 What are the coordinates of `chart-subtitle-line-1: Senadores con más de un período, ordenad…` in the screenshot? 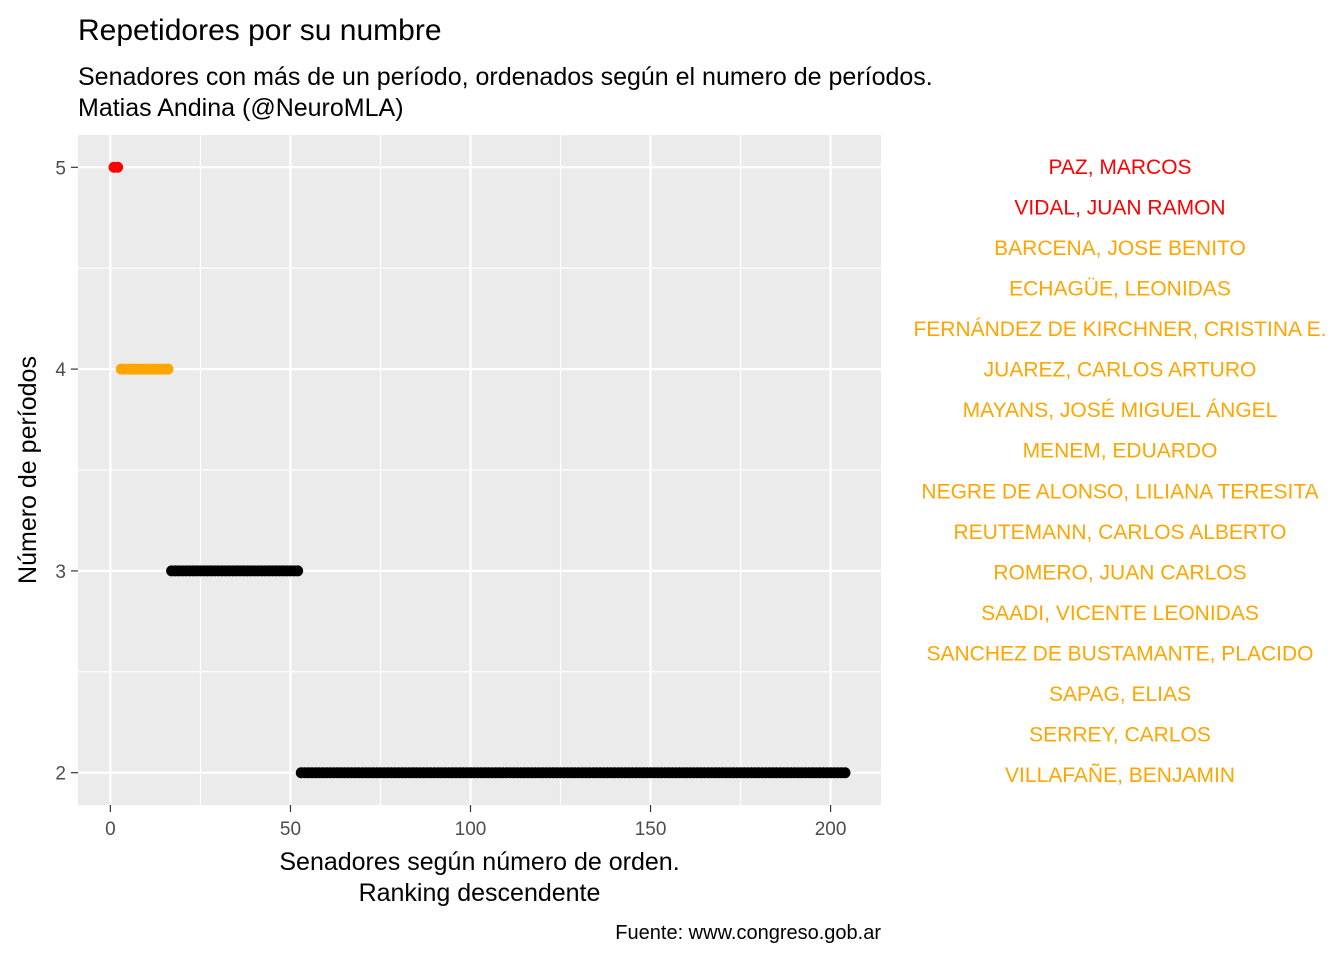 It's located at (505, 77).